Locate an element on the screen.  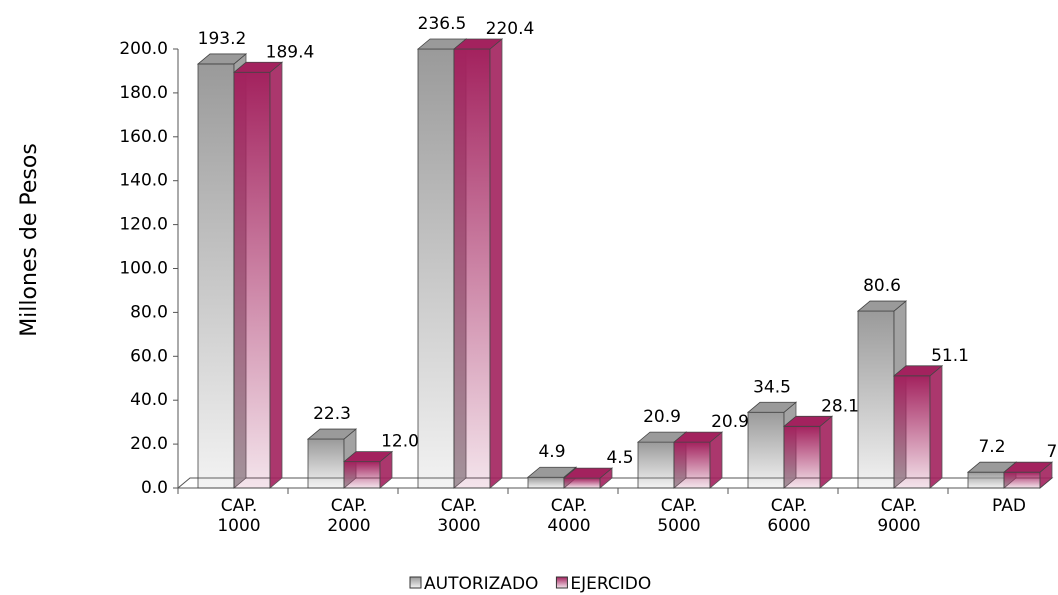
x-tick-label: CAP. 2000 is located at coordinates (349, 516).